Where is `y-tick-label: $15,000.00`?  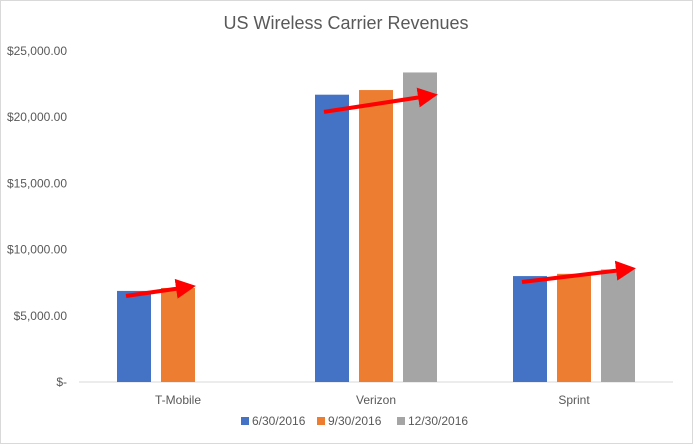
y-tick-label: $15,000.00 is located at coordinates (37, 183).